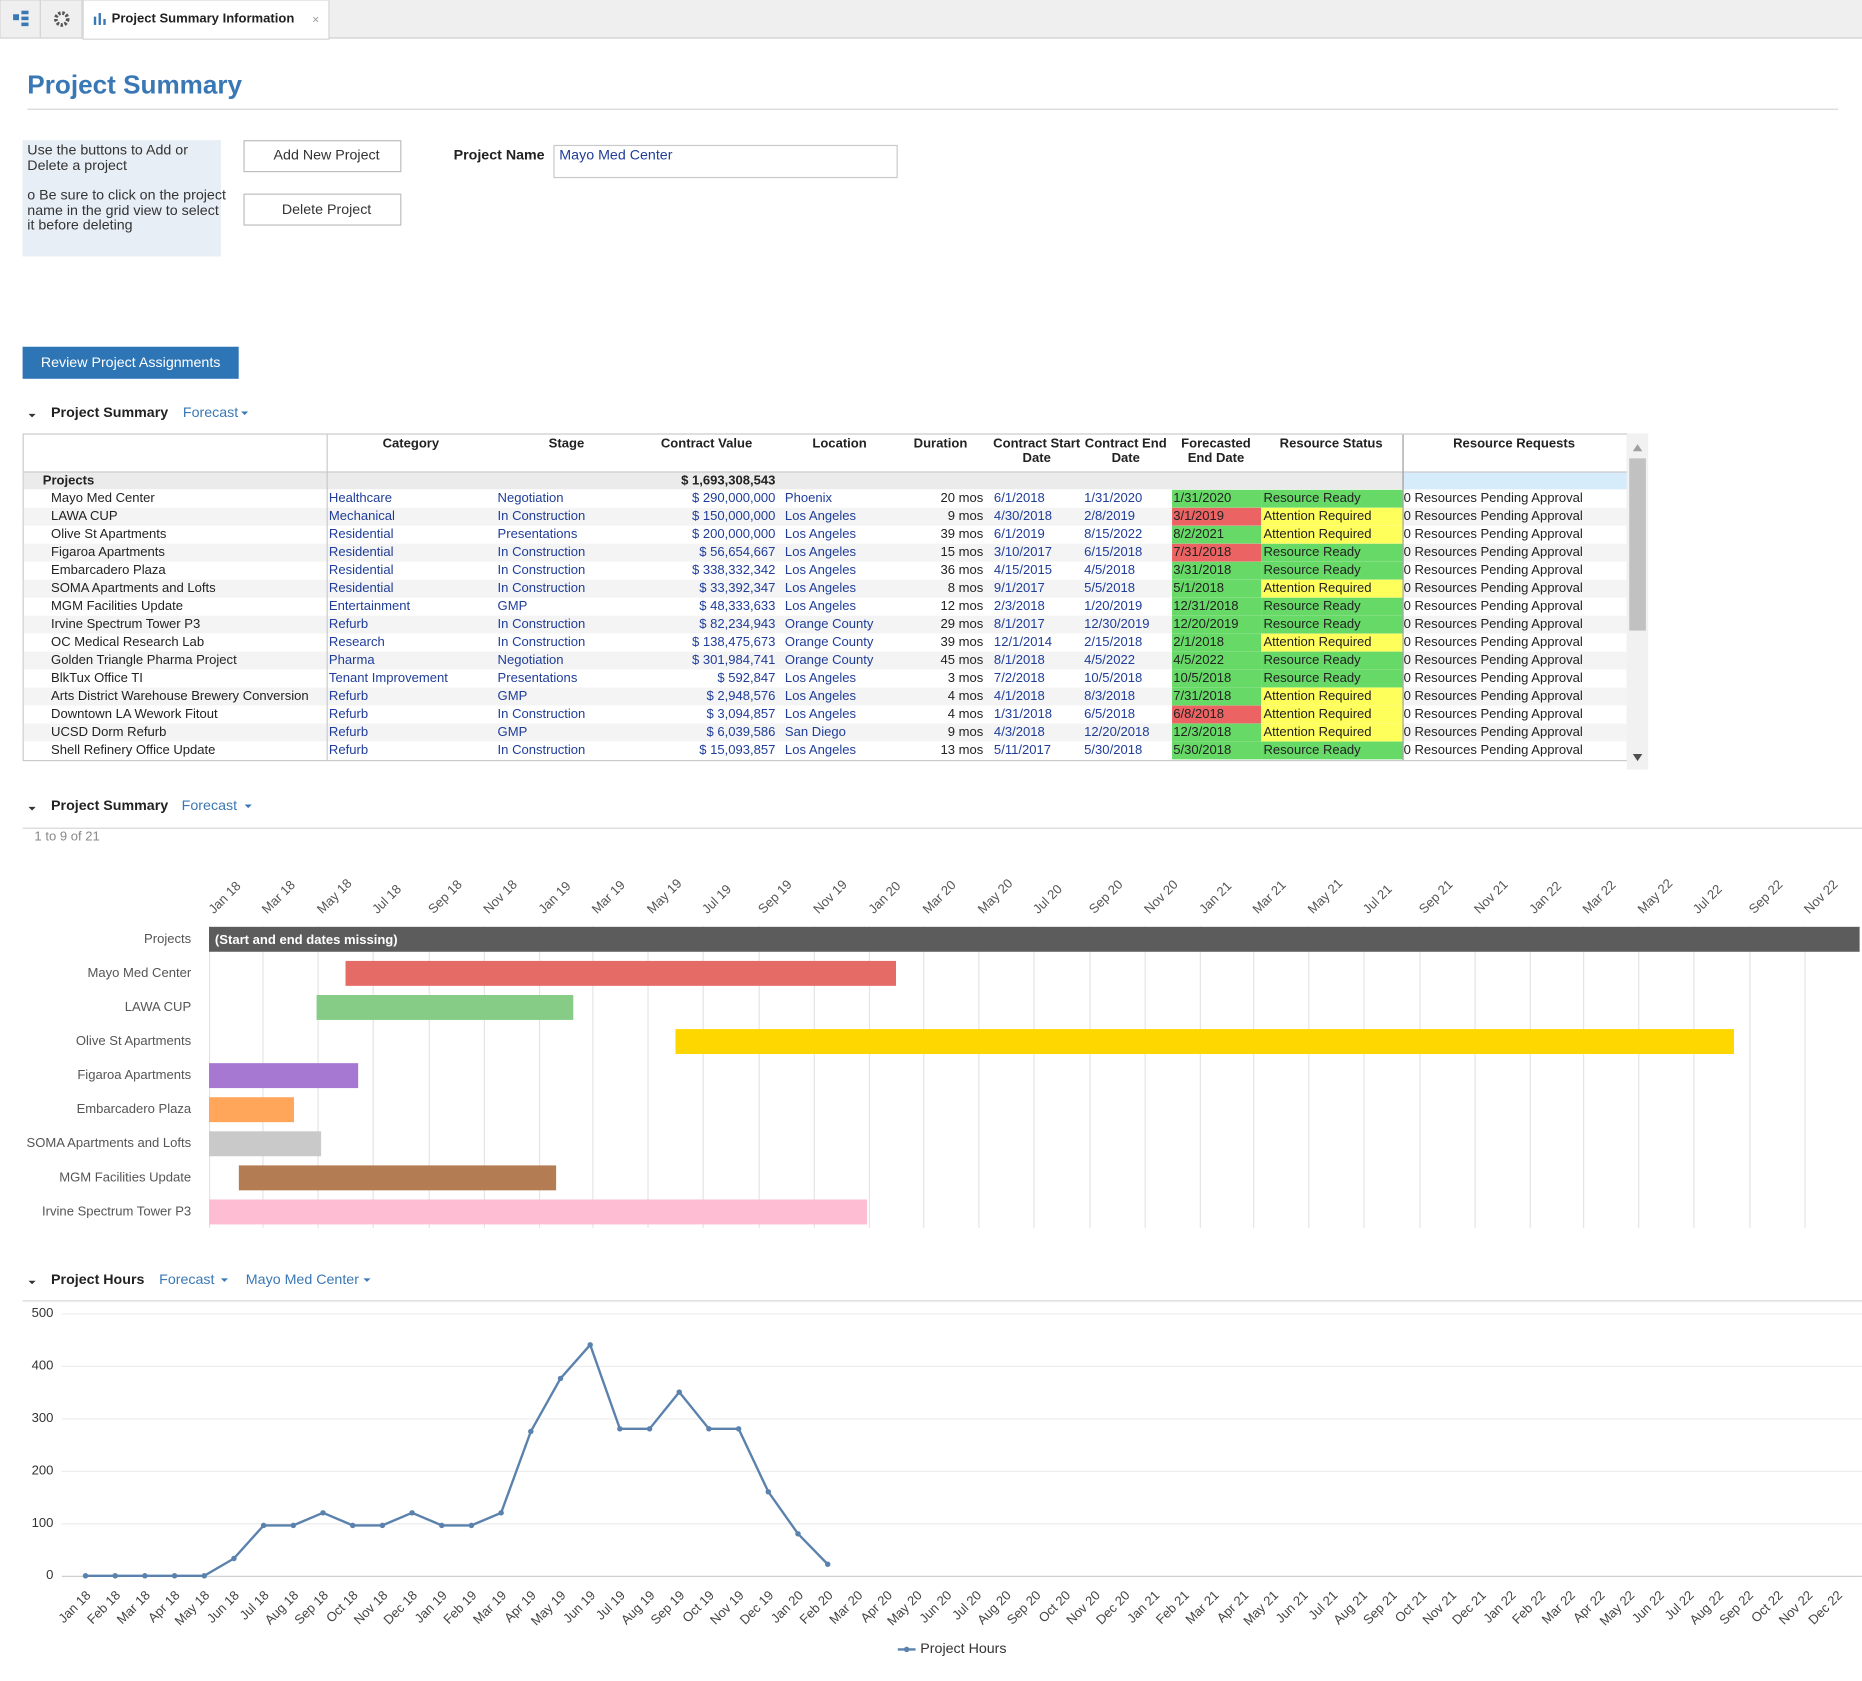 The image size is (1862, 1681). Describe the element at coordinates (20, 19) in the screenshot. I see `tree-tab` at that location.